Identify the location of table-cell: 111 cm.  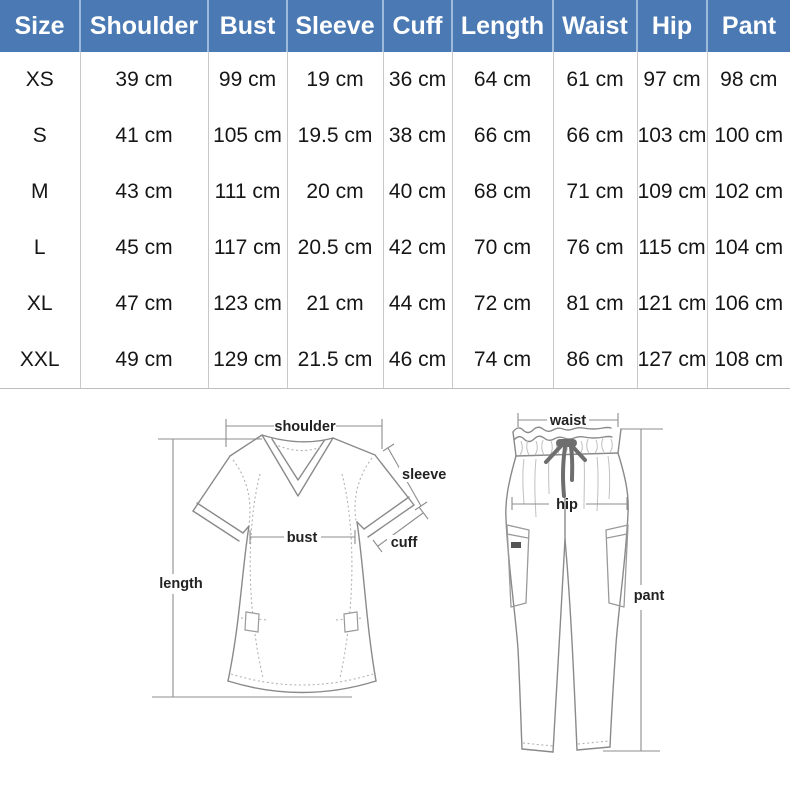
(248, 192).